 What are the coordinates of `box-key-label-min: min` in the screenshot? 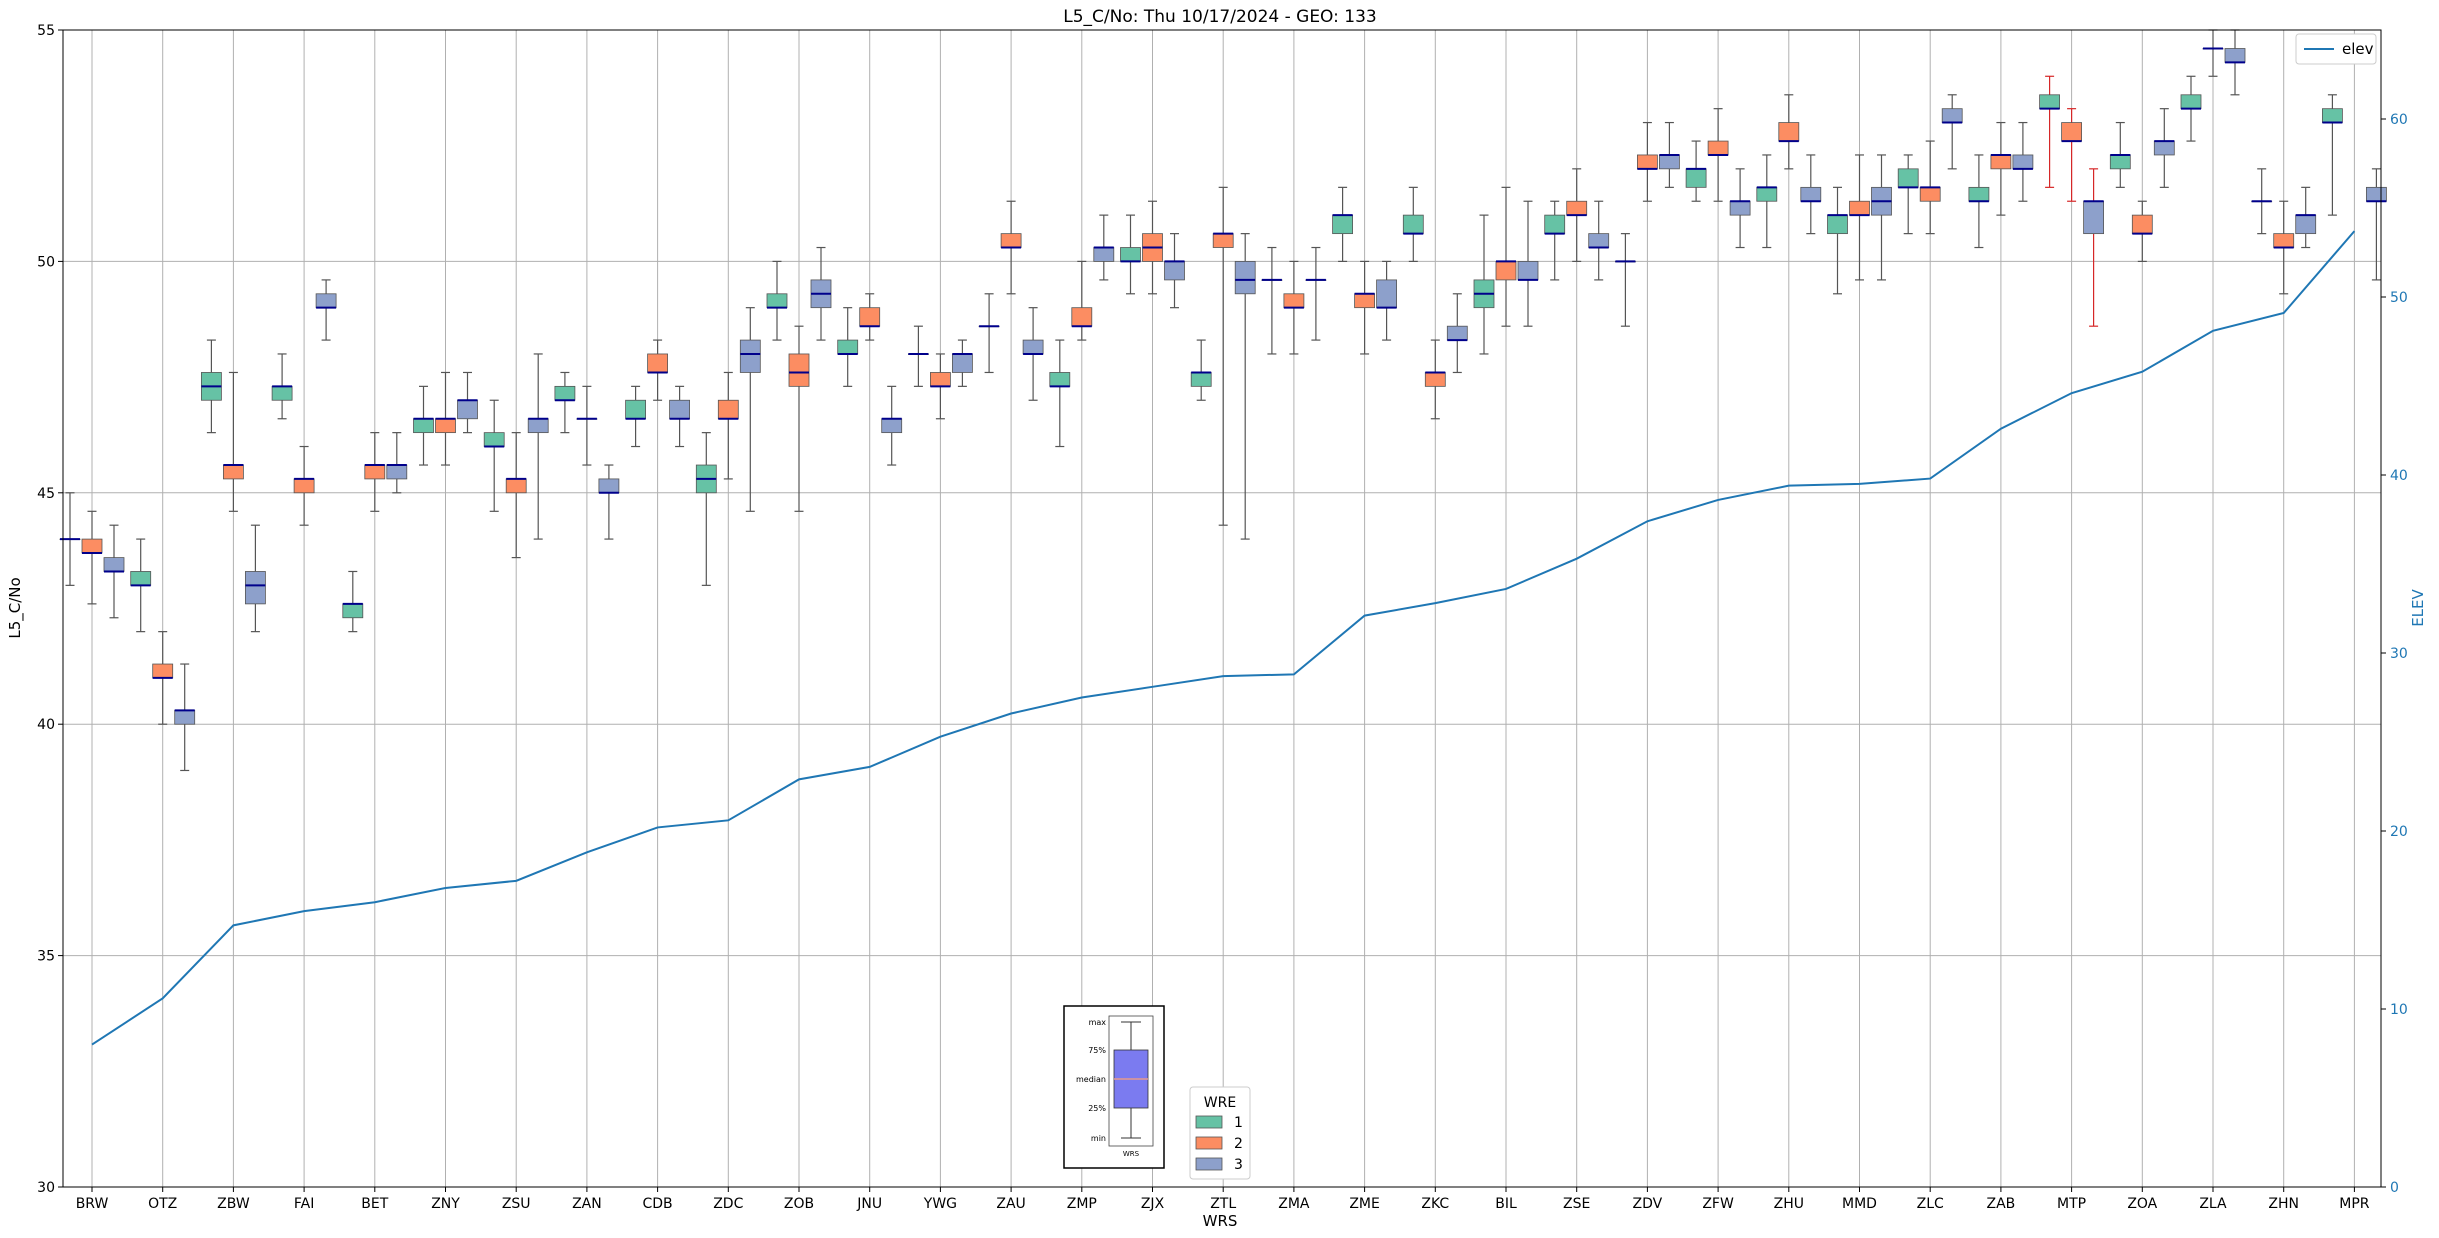 It's located at (1098, 1138).